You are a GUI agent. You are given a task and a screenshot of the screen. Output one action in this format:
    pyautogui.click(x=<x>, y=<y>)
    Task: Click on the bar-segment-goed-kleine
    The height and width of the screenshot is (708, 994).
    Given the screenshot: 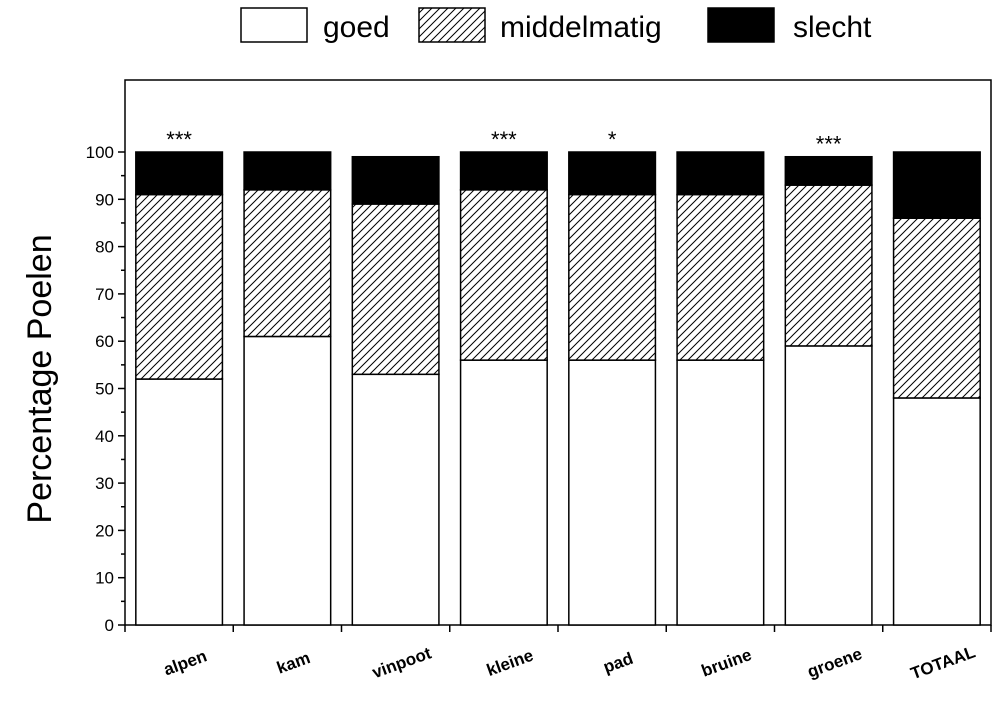 What is the action you would take?
    pyautogui.click(x=503, y=492)
    